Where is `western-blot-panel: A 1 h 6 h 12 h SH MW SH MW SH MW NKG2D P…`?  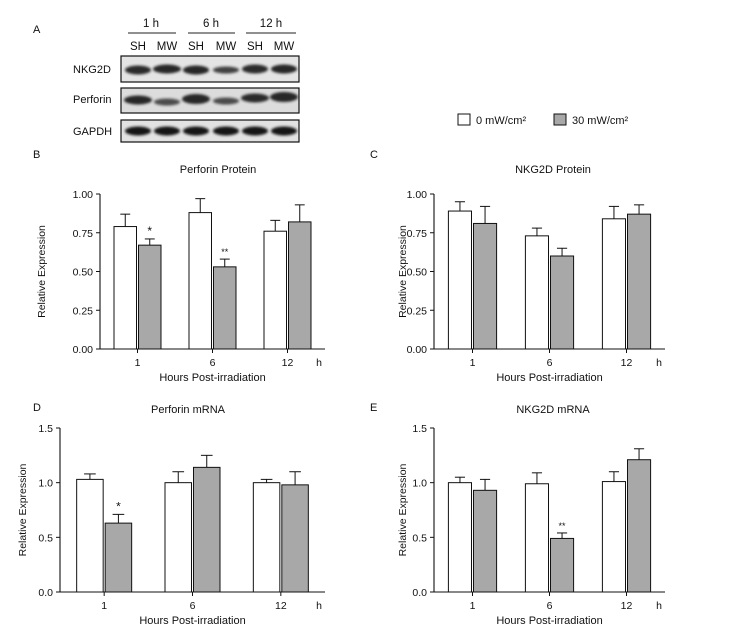
western-blot-panel: A 1 h 6 h 12 h SH MW SH MW SH MW NKG2D P… is located at coordinates (166, 80).